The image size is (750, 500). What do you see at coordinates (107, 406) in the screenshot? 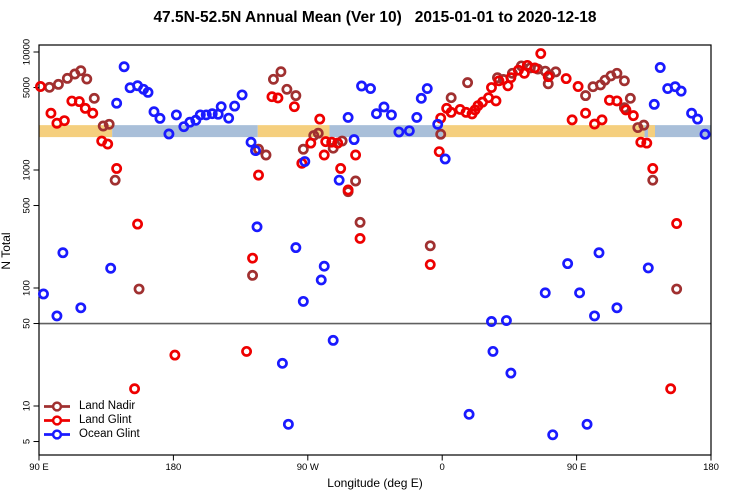
I see `legend-label: Land Nadir` at bounding box center [107, 406].